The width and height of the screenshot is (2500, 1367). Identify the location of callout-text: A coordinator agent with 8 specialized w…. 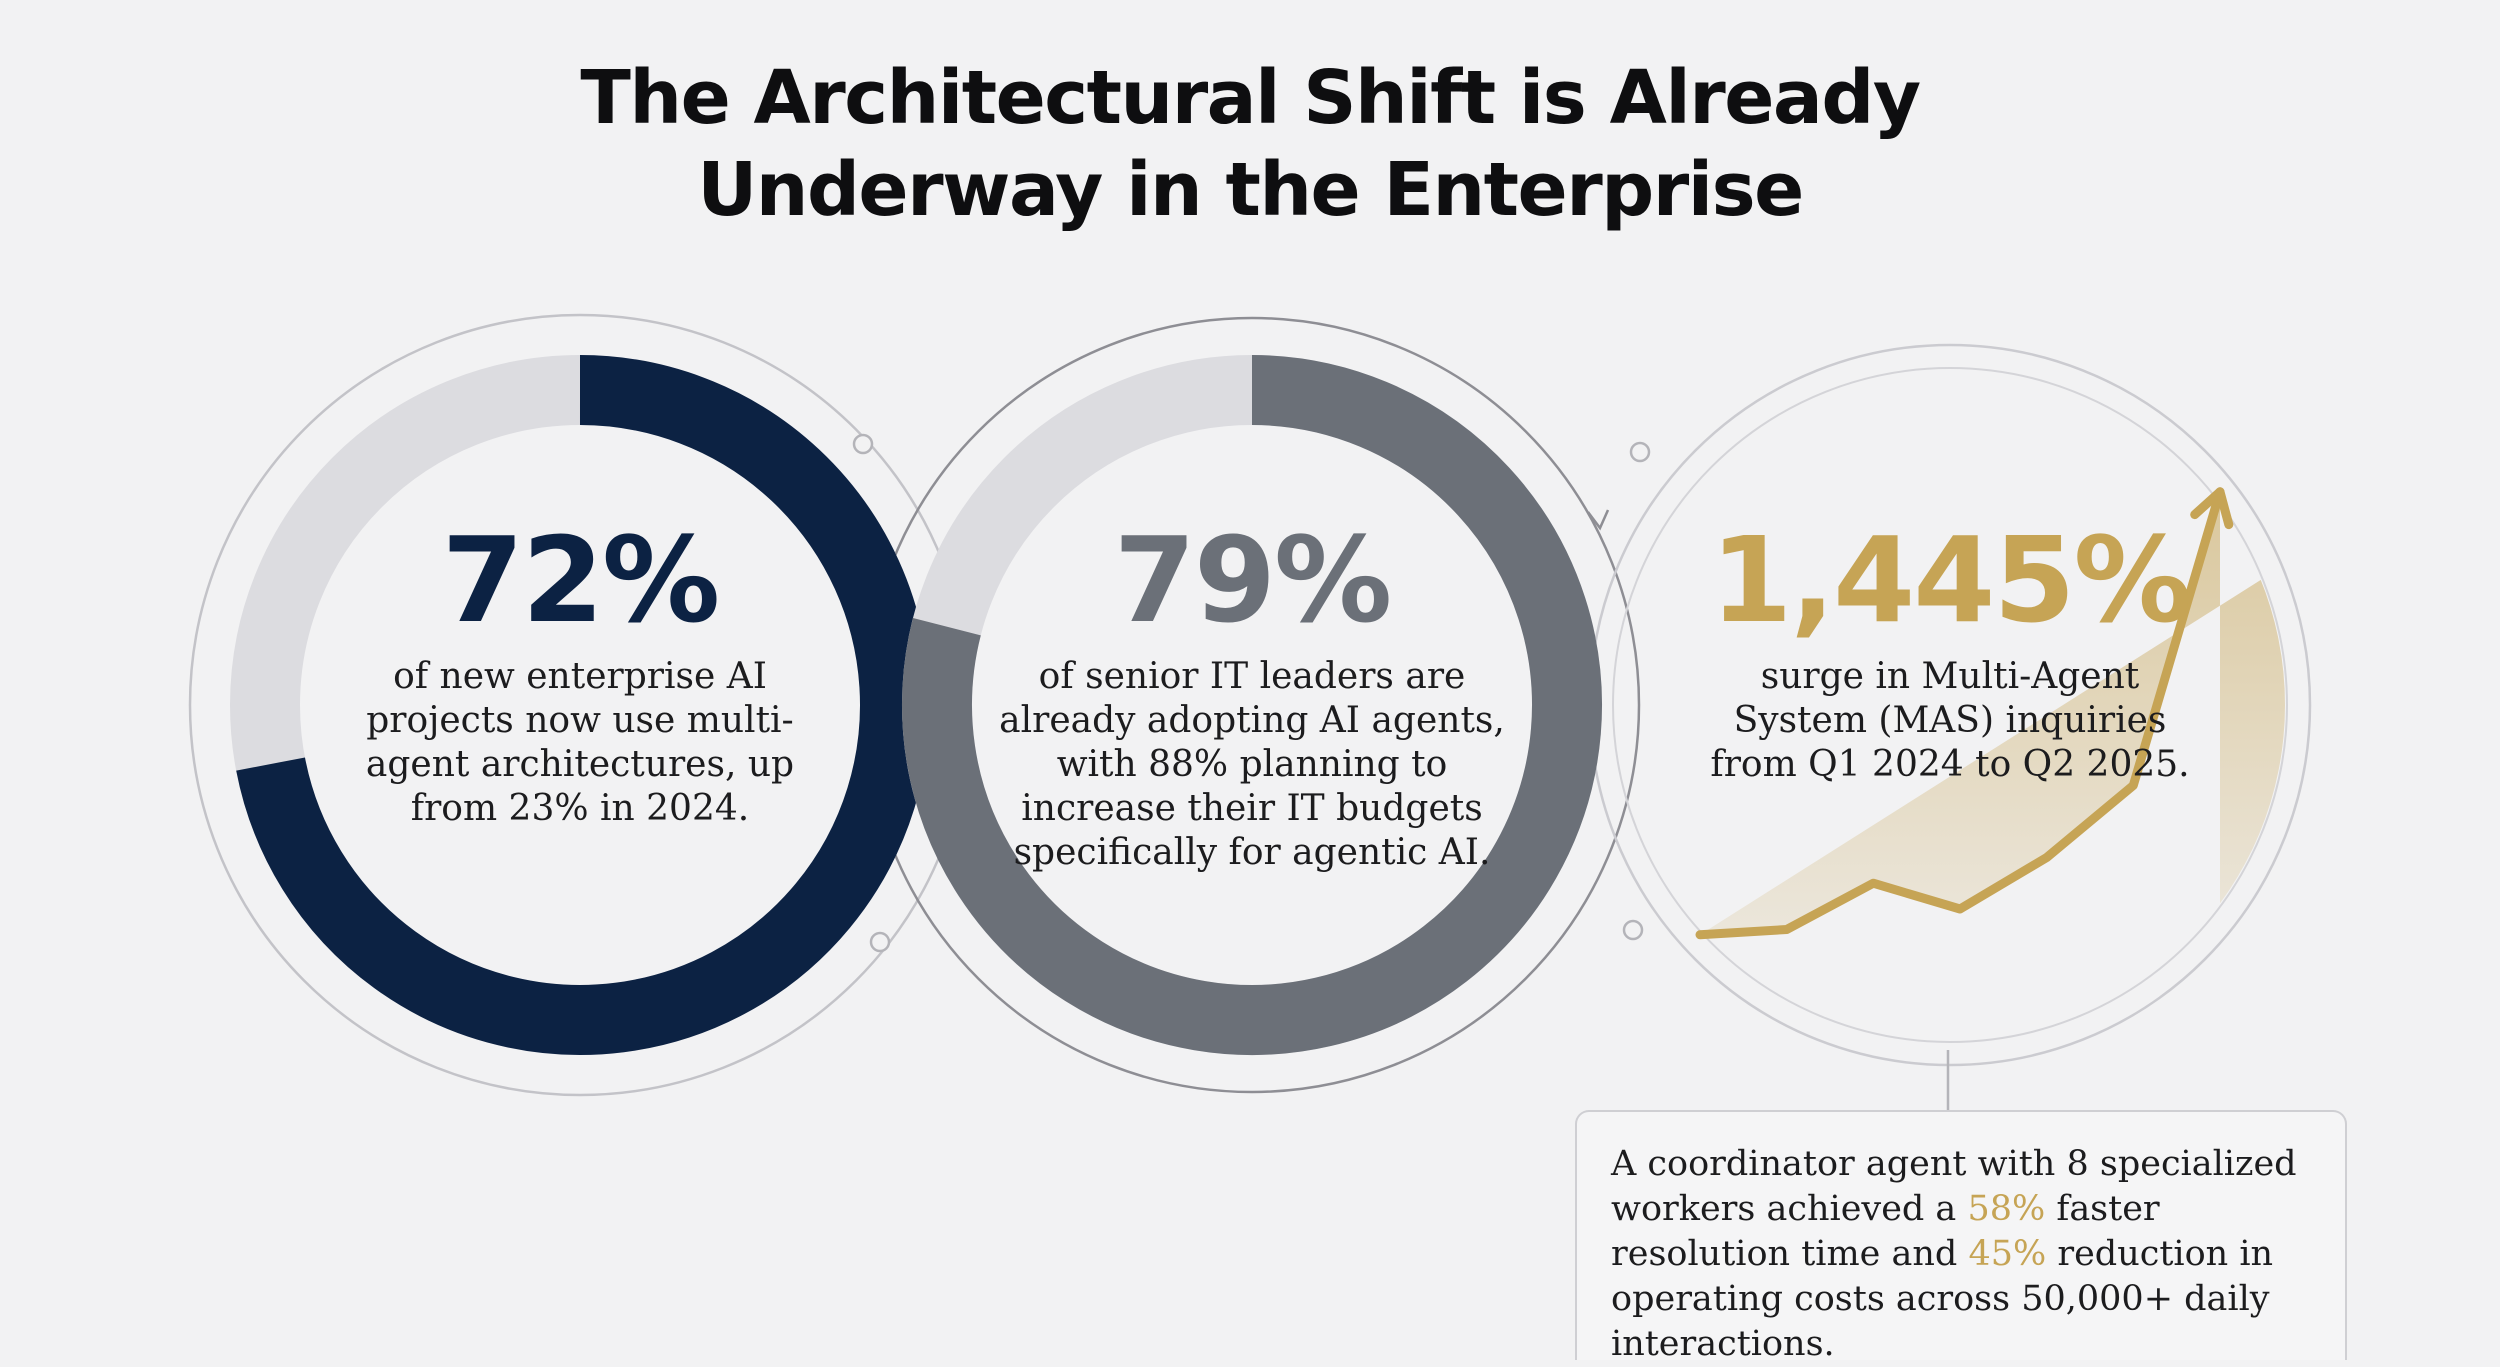
(1971, 1254).